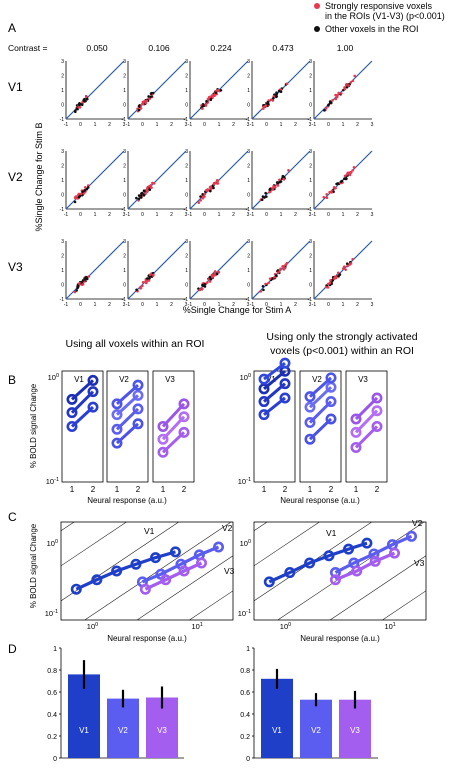 Image resolution: width=474 pixels, height=772 pixels. I want to click on row-label-v1: V1, so click(15, 87).